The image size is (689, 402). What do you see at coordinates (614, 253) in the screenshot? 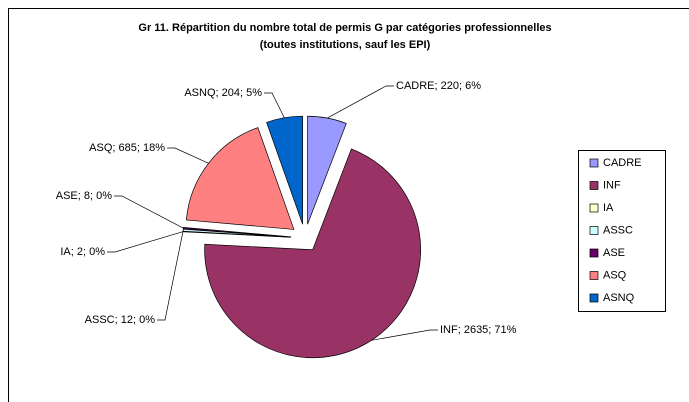
I see `legend-label: ASE` at bounding box center [614, 253].